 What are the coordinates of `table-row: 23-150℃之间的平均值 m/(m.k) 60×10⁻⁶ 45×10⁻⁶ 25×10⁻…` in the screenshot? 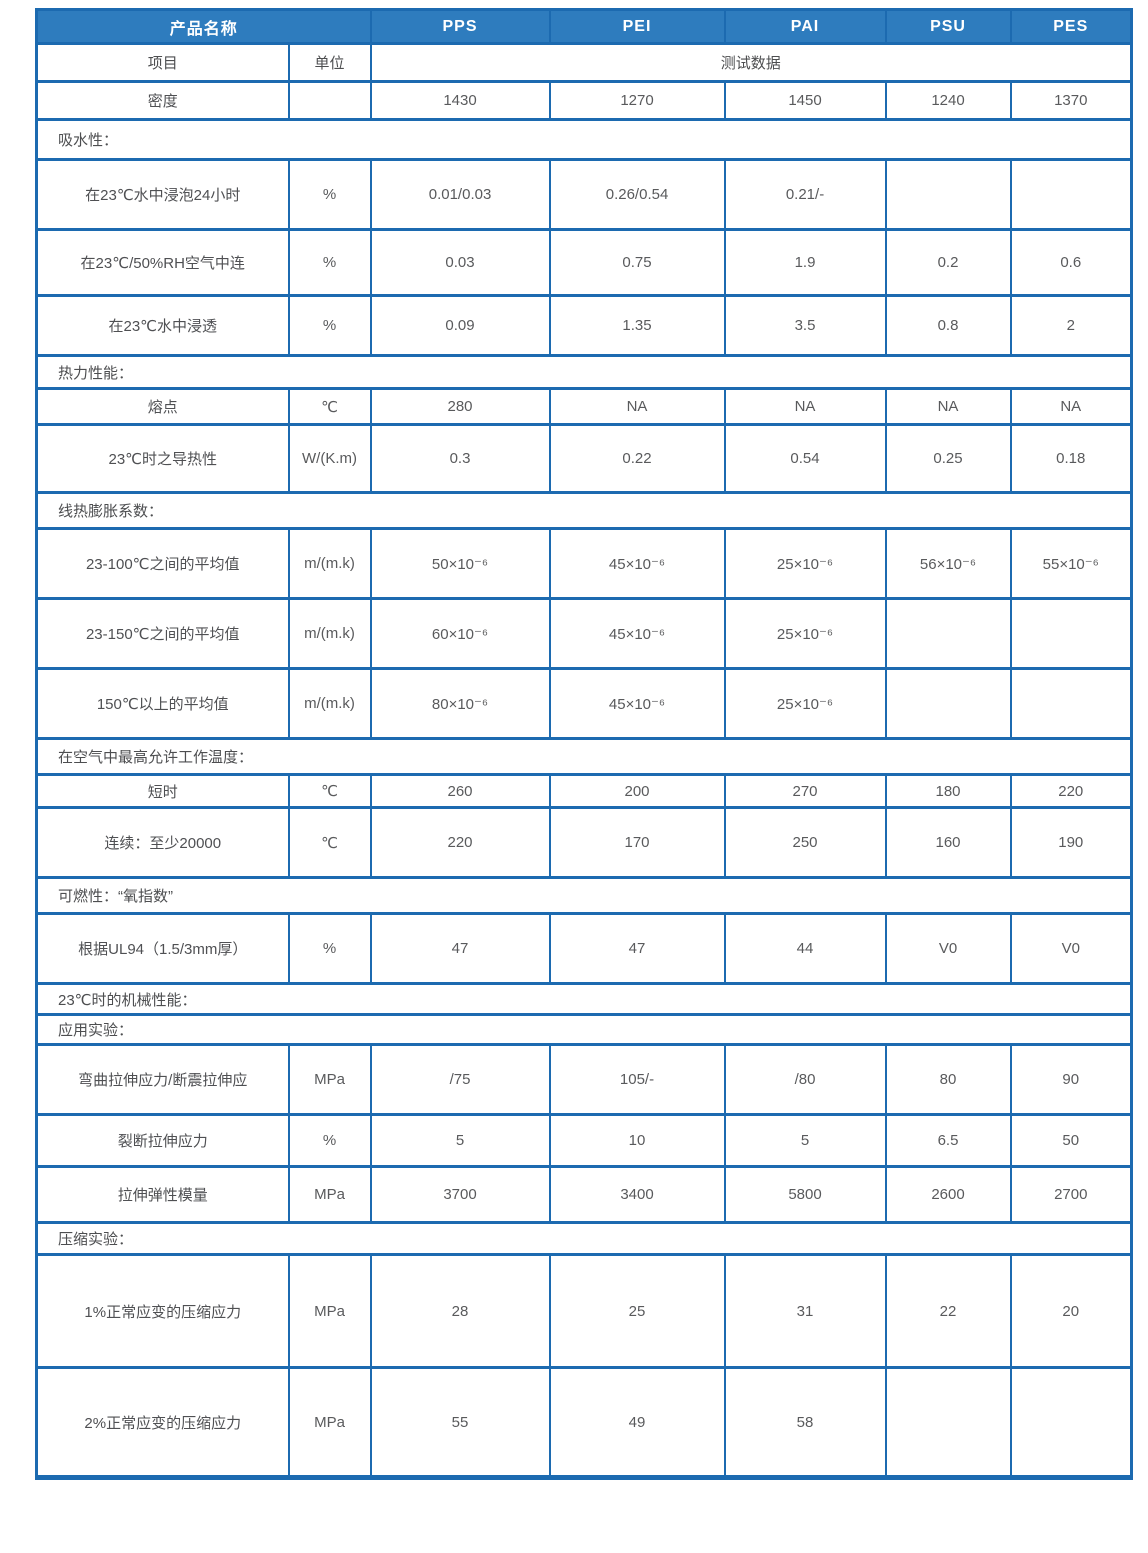 It's located at (584, 633).